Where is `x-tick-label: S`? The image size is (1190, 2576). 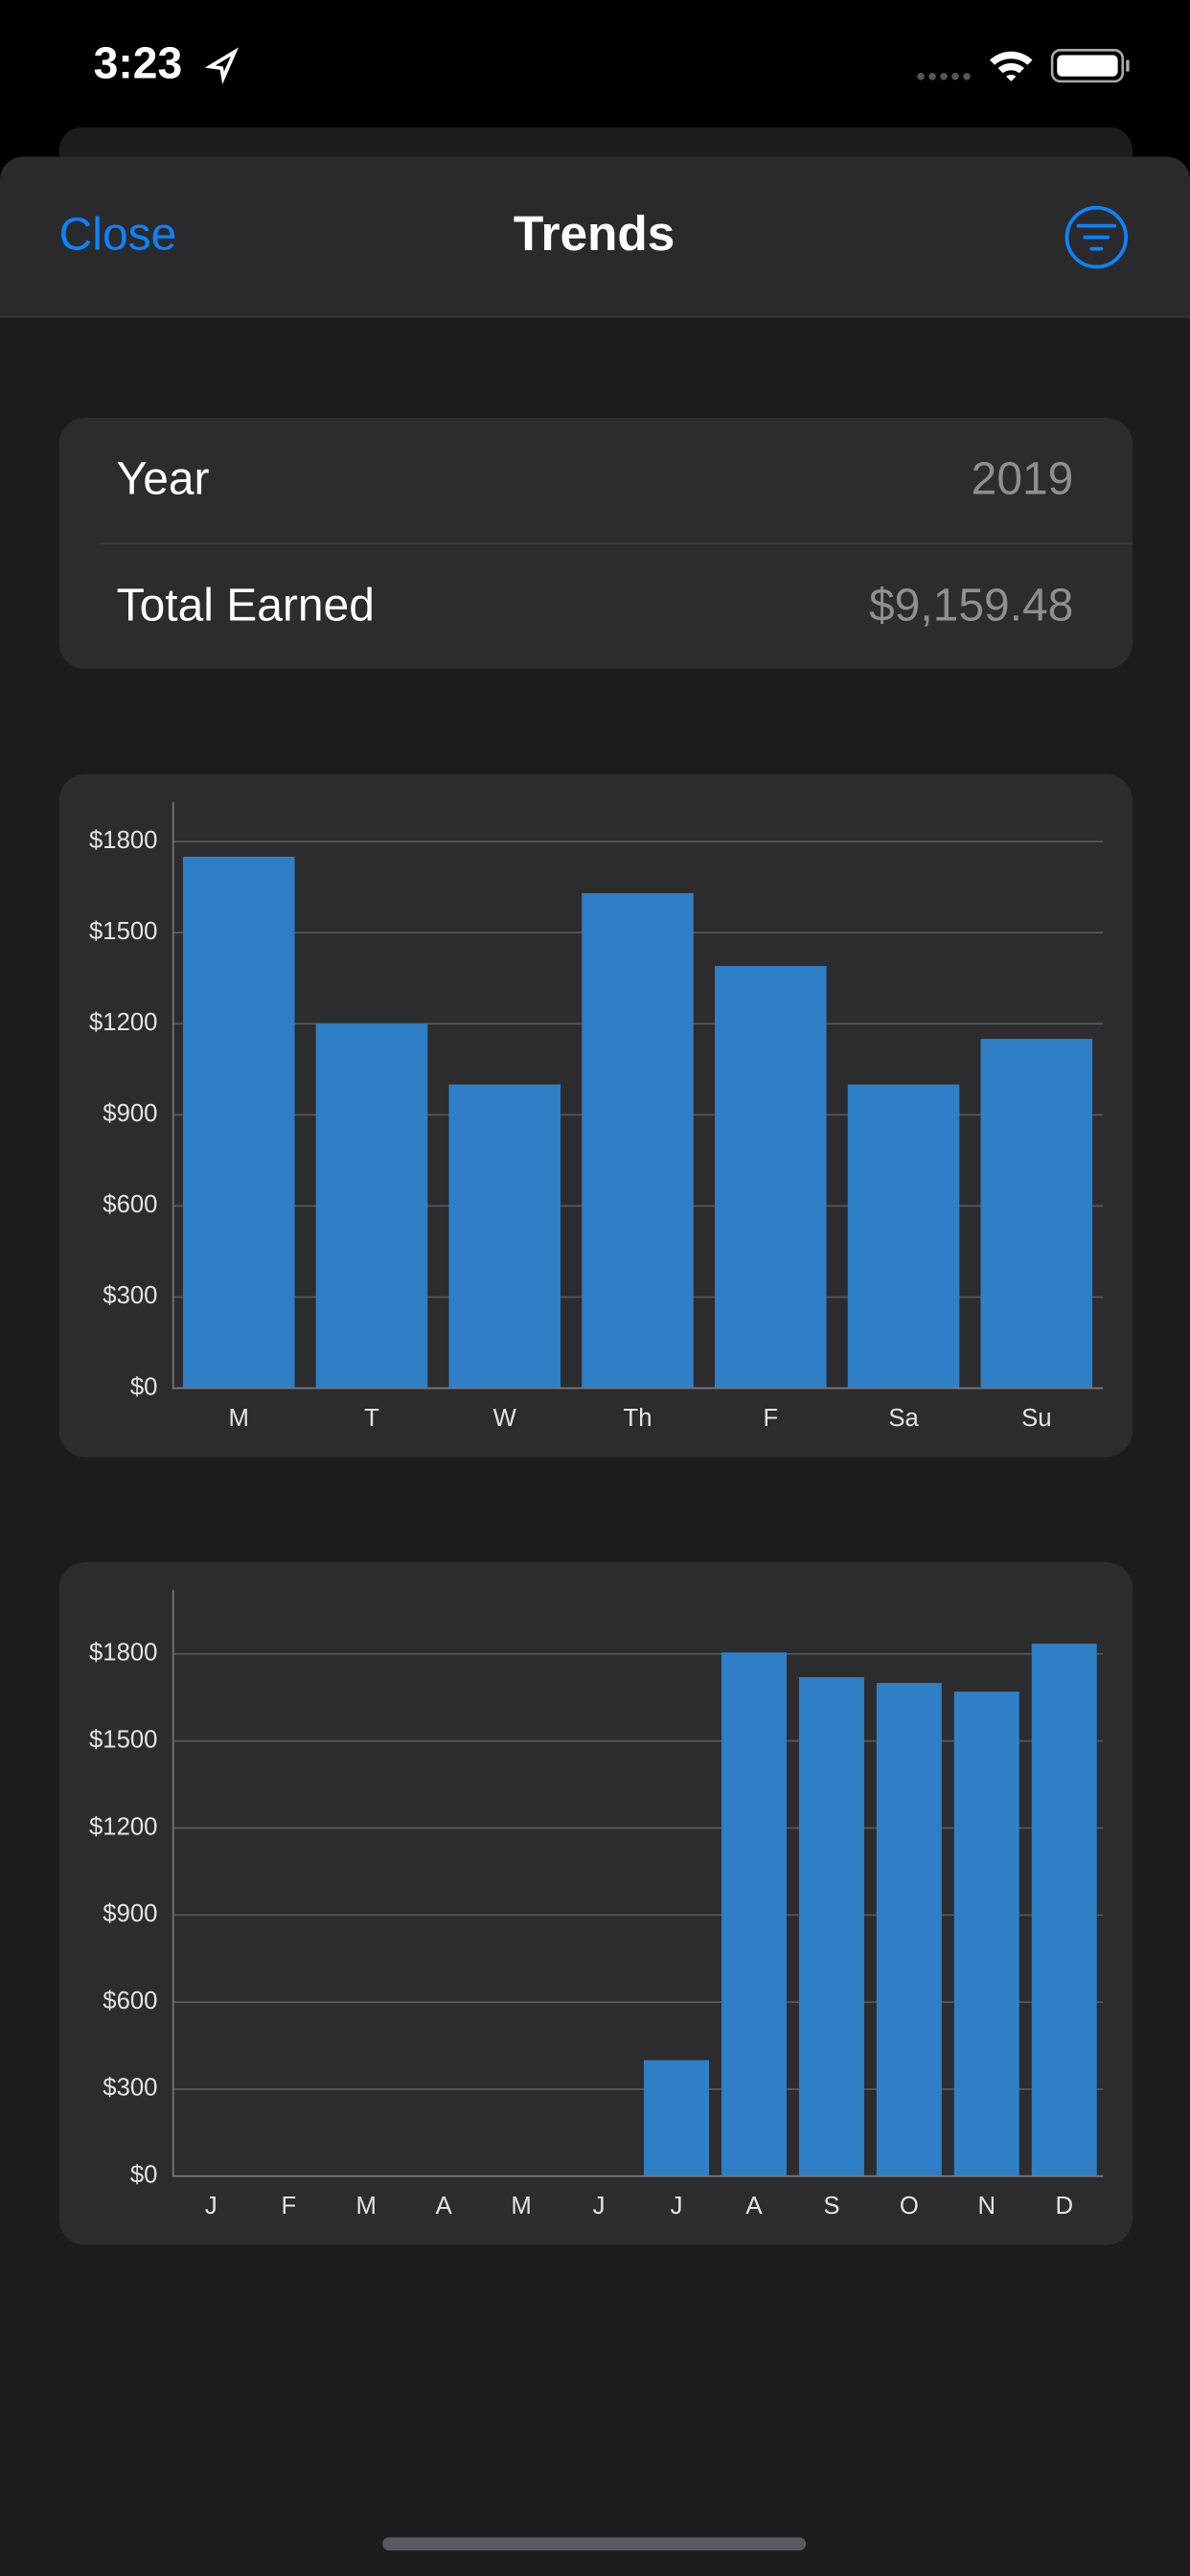
x-tick-label: S is located at coordinates (831, 2206).